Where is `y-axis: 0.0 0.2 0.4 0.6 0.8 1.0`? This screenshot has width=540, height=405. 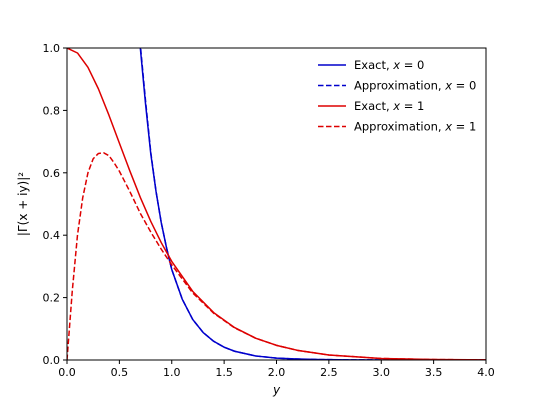
y-axis: 0.0 0.2 0.4 0.6 0.8 1.0 is located at coordinates (55, 204).